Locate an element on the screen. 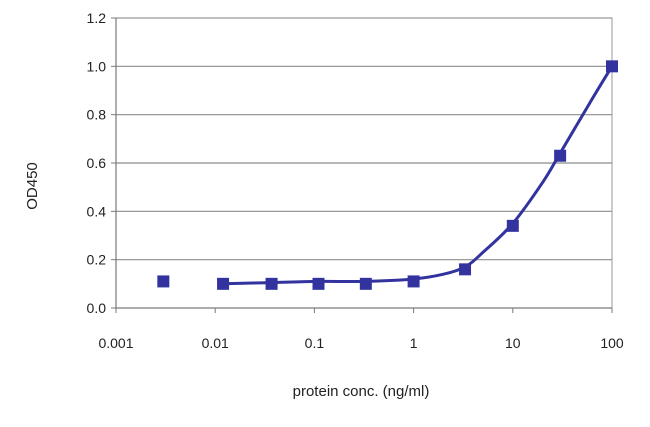 The width and height of the screenshot is (650, 427). y-tick-label: 1.2 is located at coordinates (97, 18).